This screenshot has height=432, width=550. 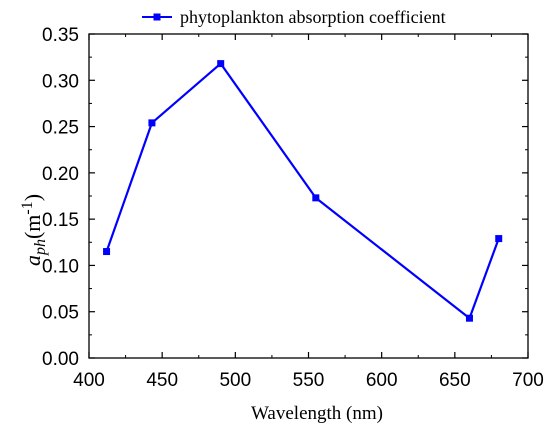 I want to click on y-tick-label: 0.20, so click(x=60, y=174).